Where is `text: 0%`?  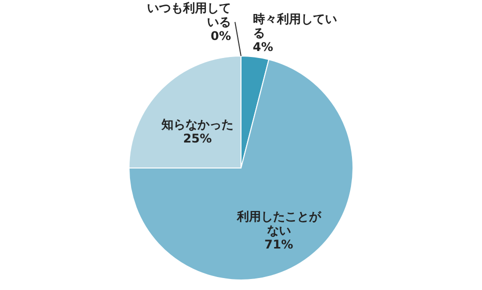
text: 0% is located at coordinates (220, 36).